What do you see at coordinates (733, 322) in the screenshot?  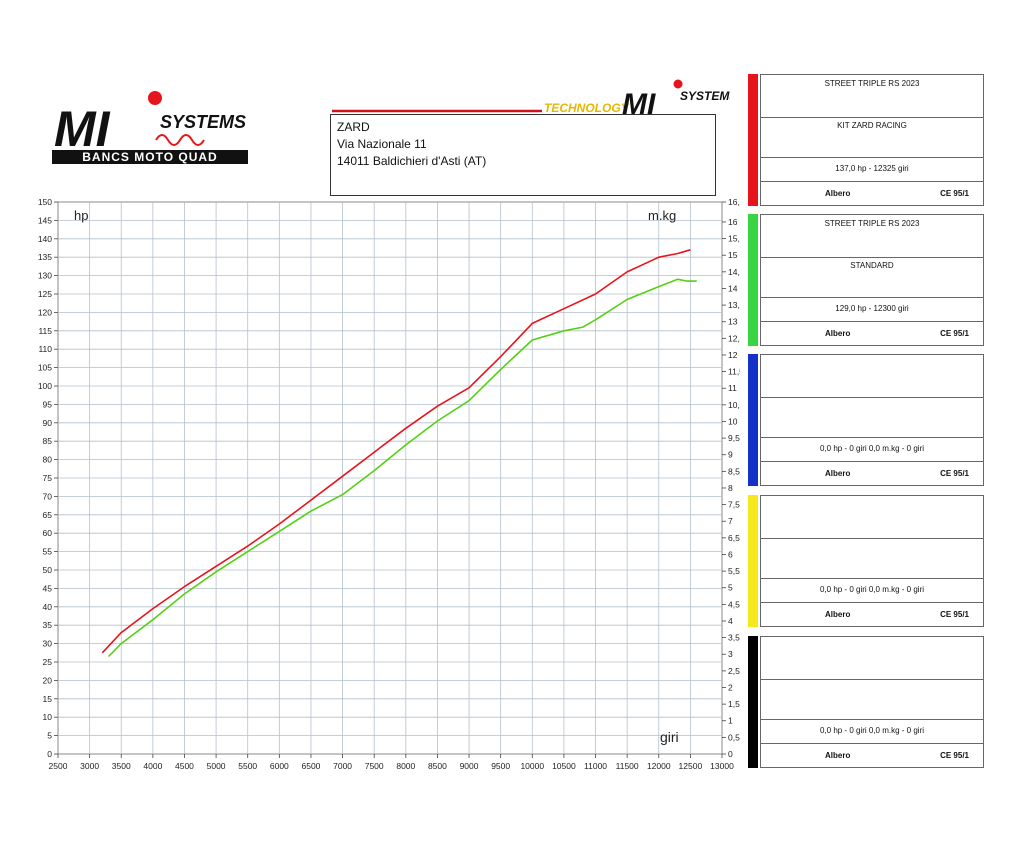 I see `y2-tick-label: 13` at bounding box center [733, 322].